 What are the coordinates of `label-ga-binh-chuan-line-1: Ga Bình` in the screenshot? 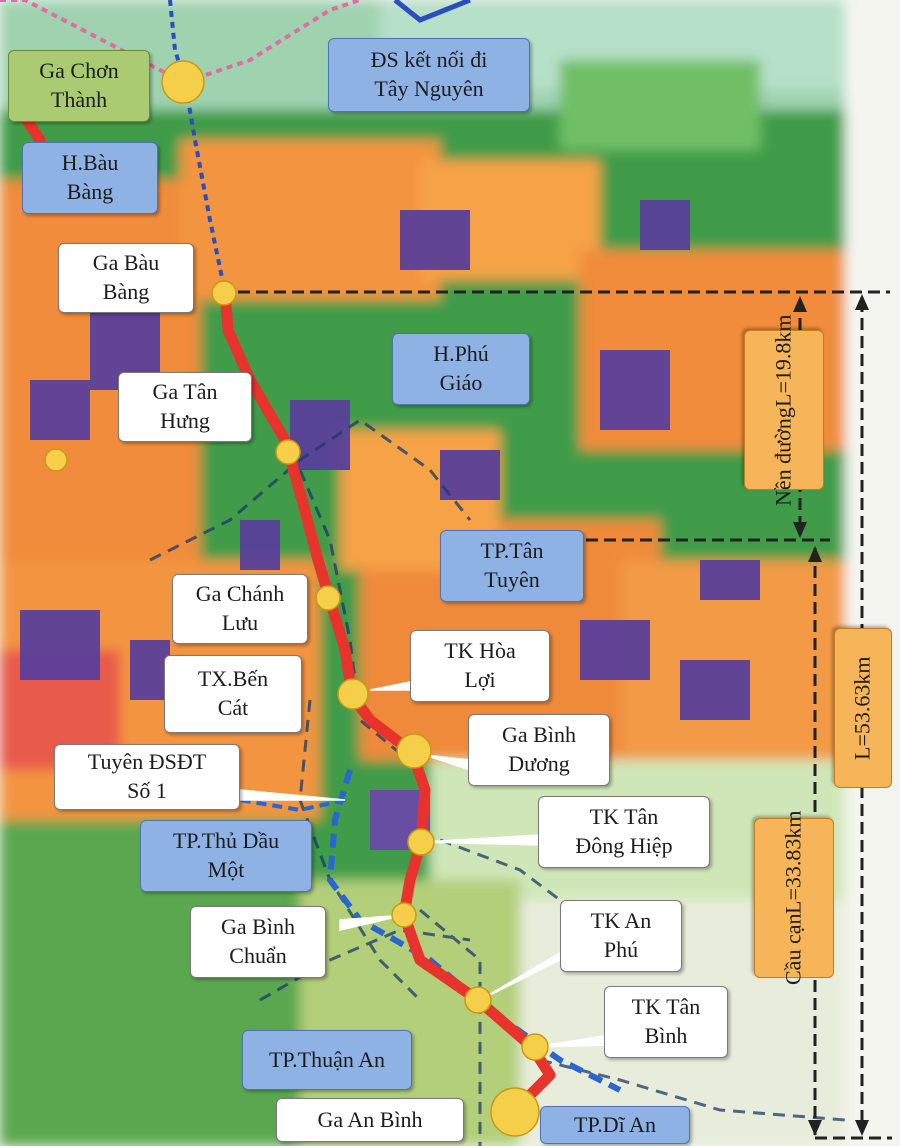 It's located at (258, 927).